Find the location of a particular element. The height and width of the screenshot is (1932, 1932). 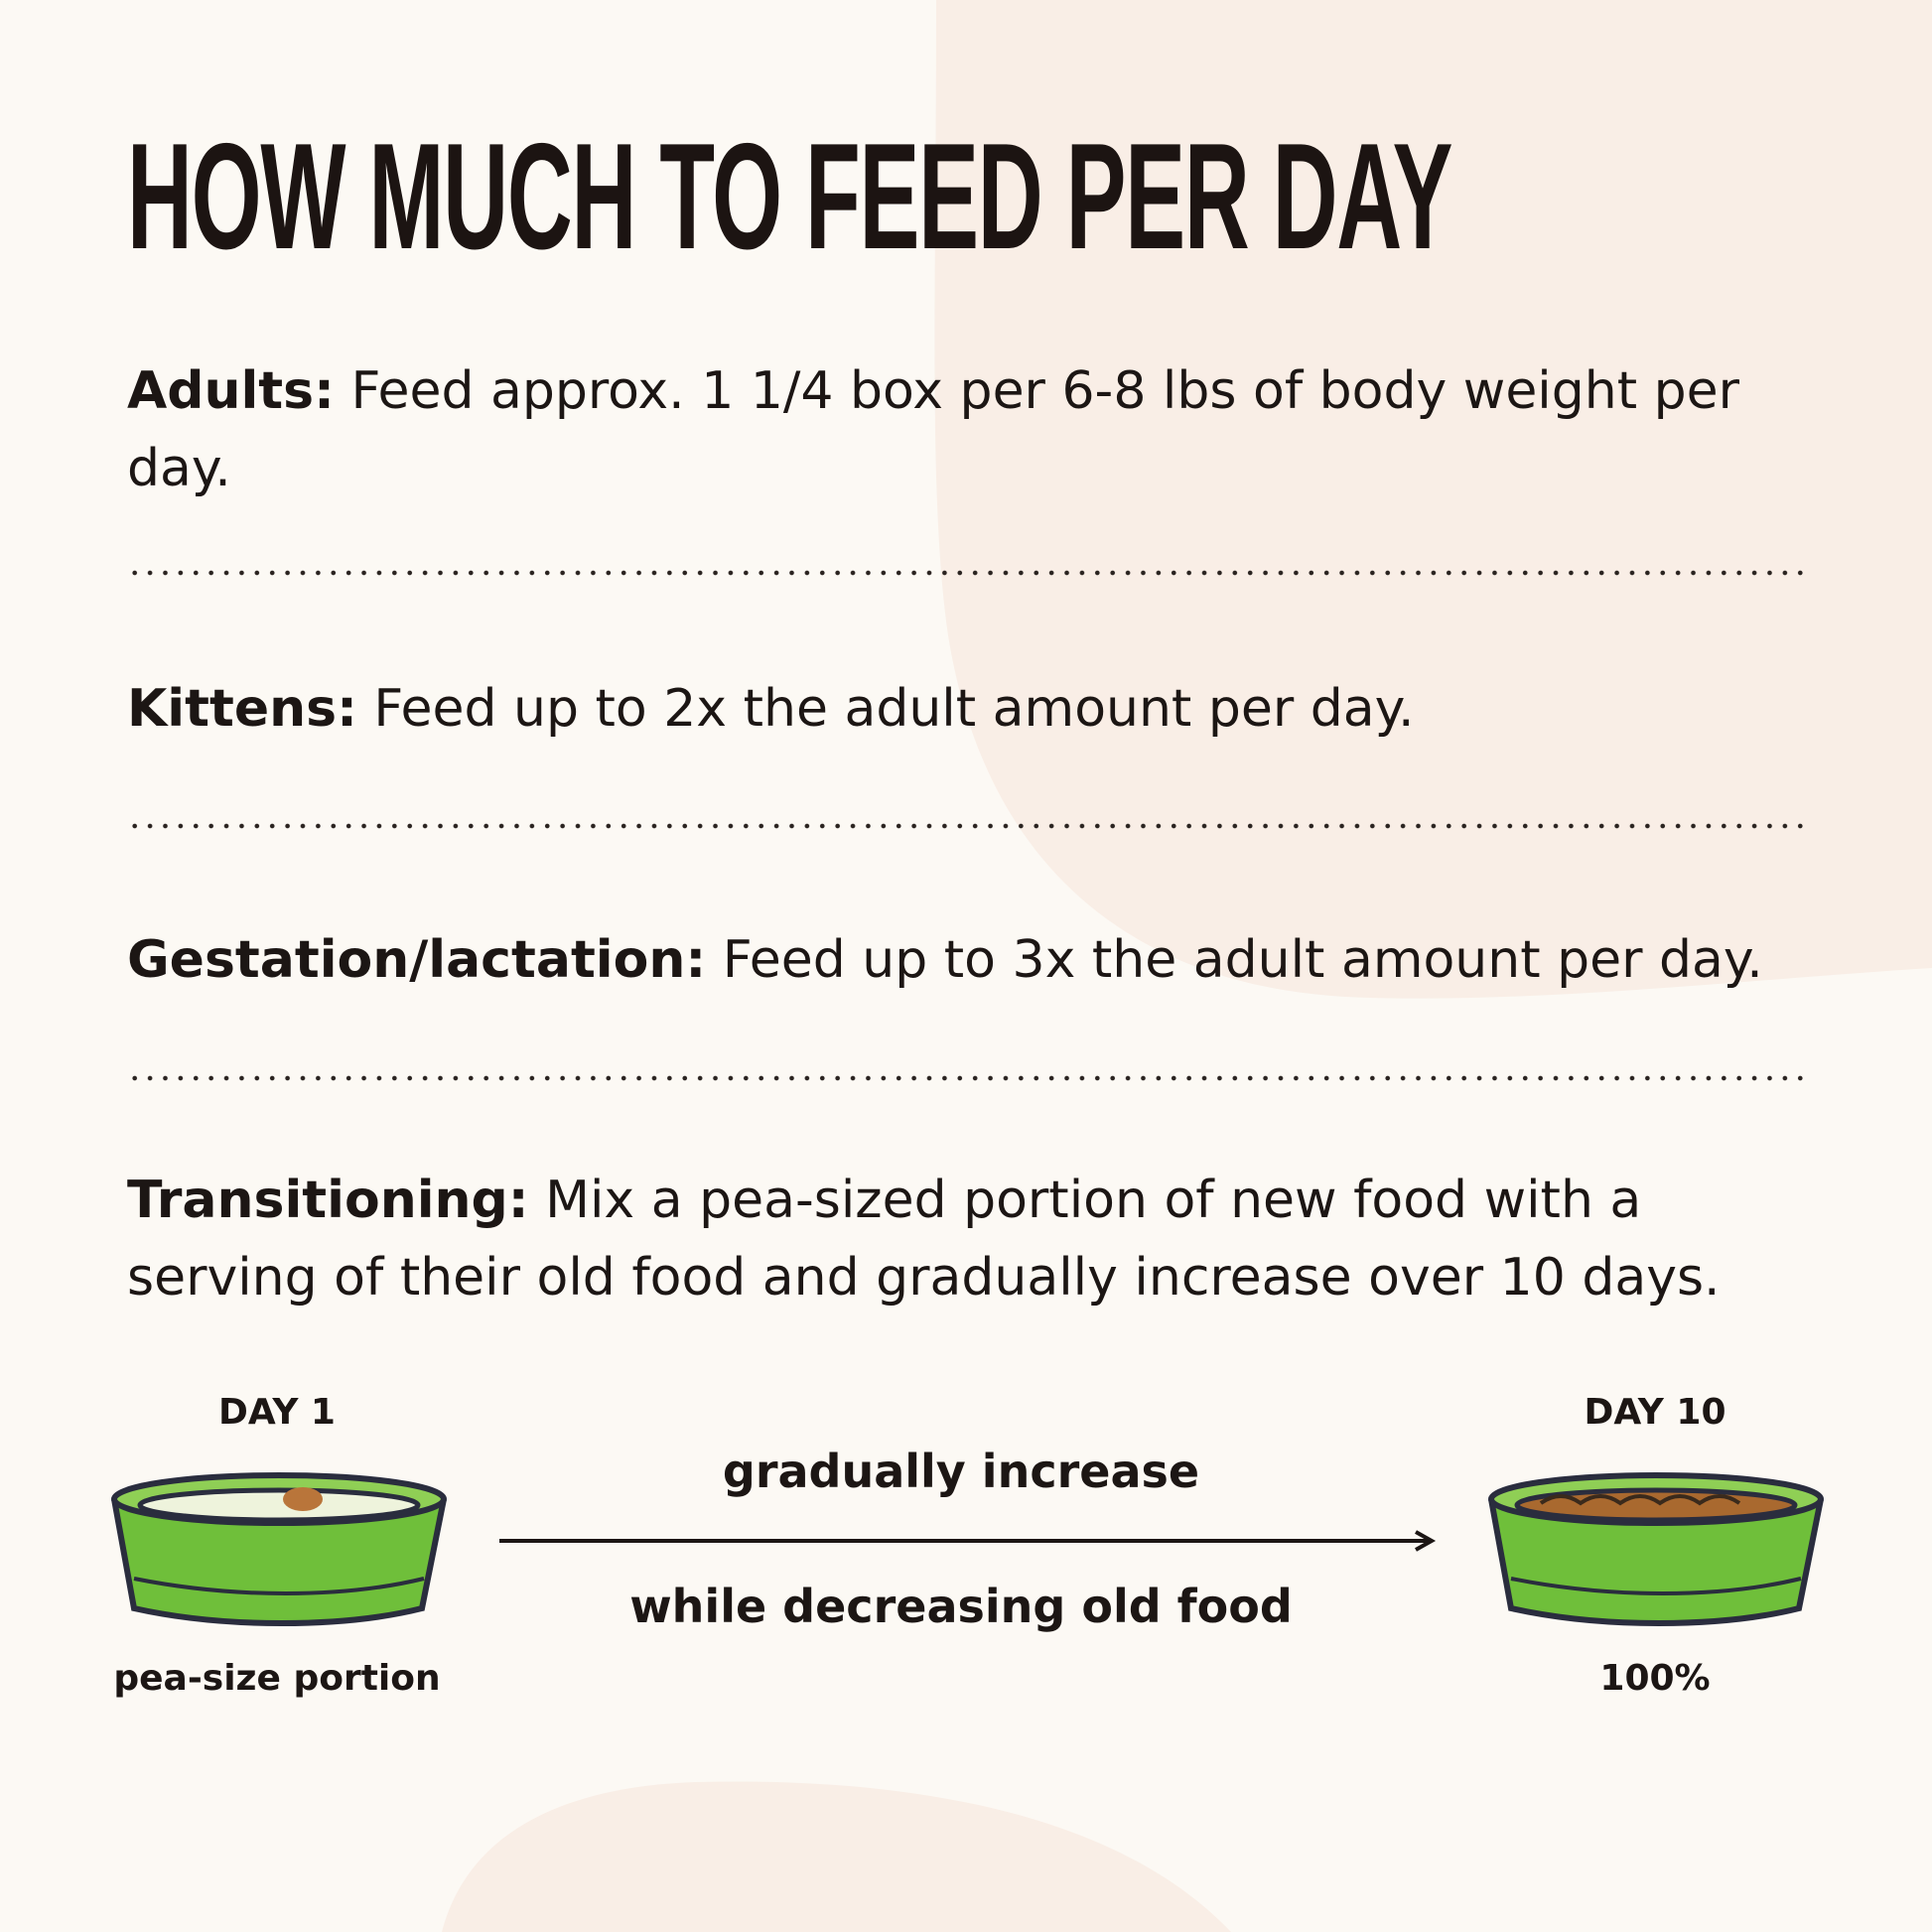

gestation-label: Gestation/lactation: is located at coordinates (417, 960).